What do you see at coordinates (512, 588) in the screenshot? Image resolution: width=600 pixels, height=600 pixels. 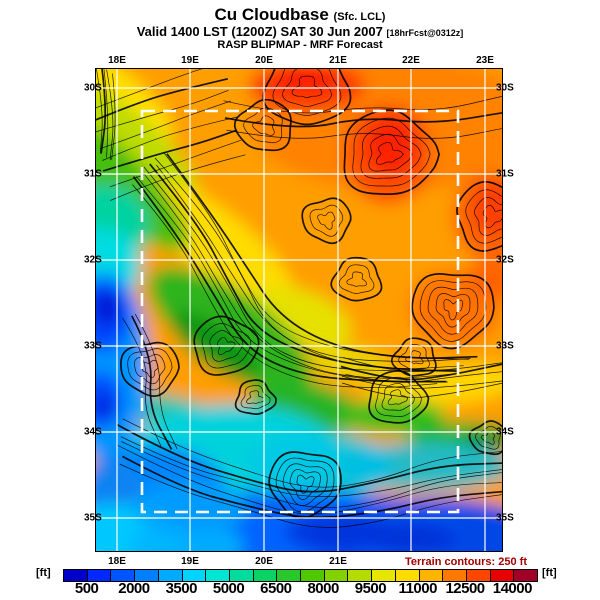 I see `colorbar-tick-label: 14000` at bounding box center [512, 588].